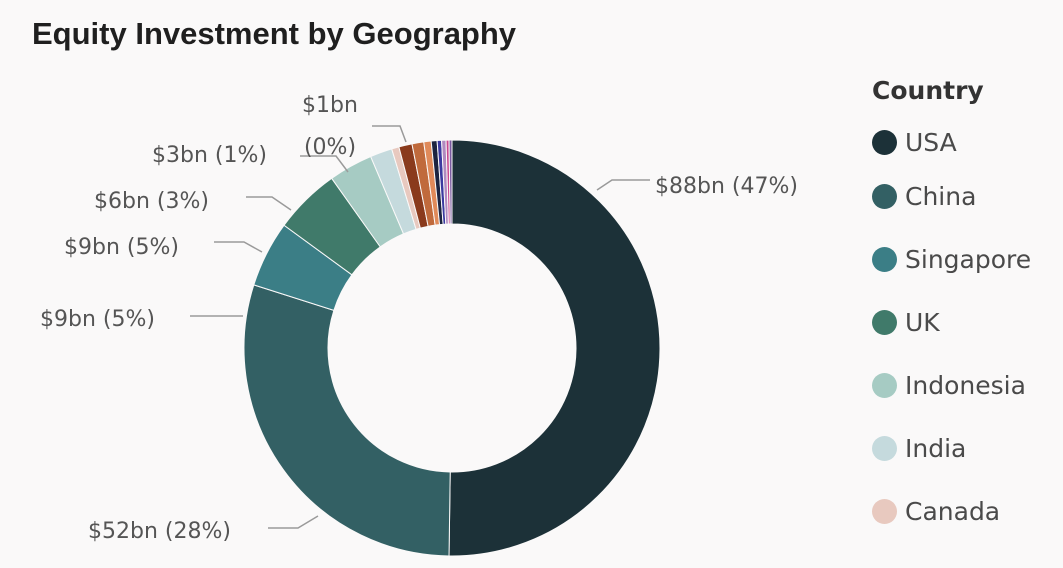 The image size is (1063, 568). What do you see at coordinates (968, 259) in the screenshot?
I see `legend-label: Singapore` at bounding box center [968, 259].